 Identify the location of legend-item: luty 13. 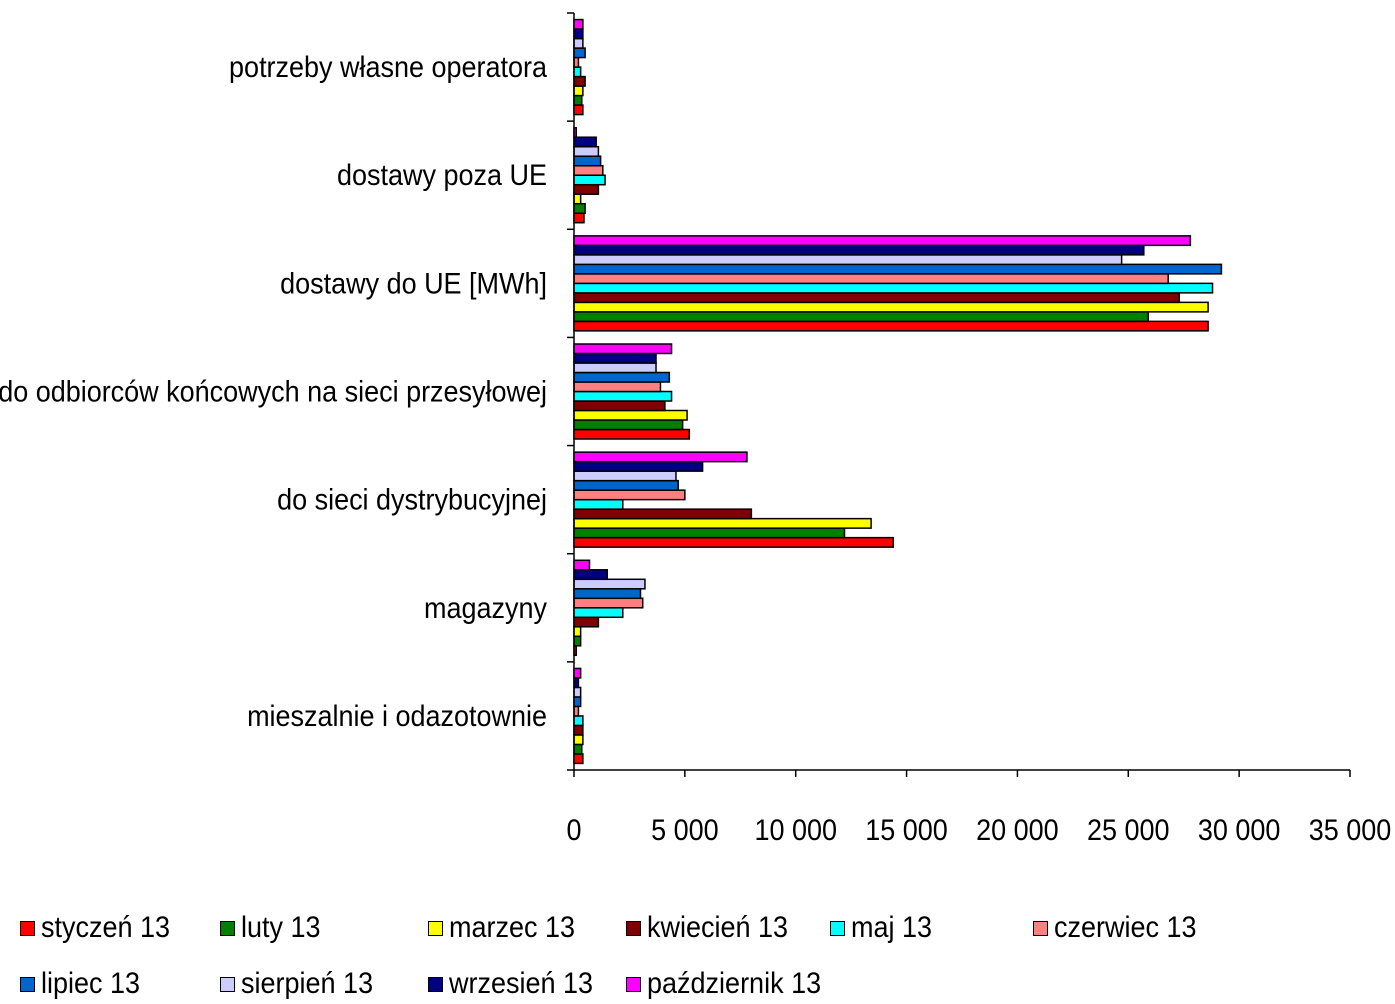
(274, 928).